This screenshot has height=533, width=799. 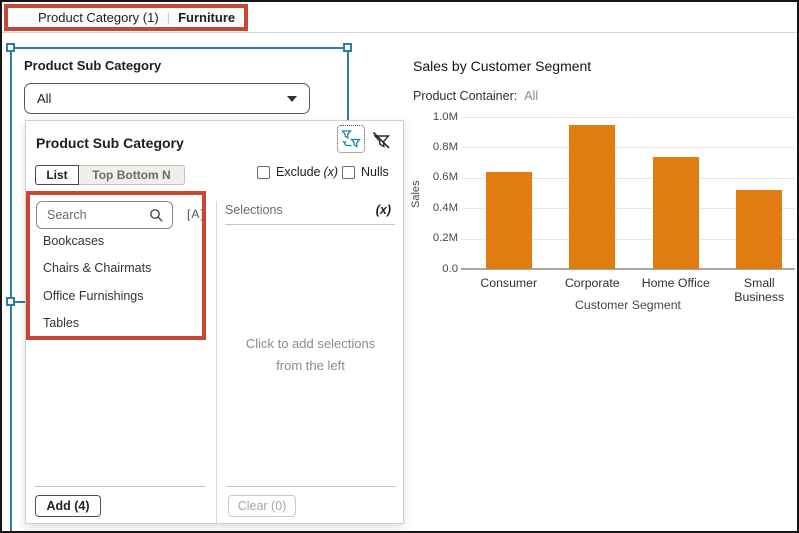 What do you see at coordinates (628, 269) in the screenshot?
I see `x-axis-line` at bounding box center [628, 269].